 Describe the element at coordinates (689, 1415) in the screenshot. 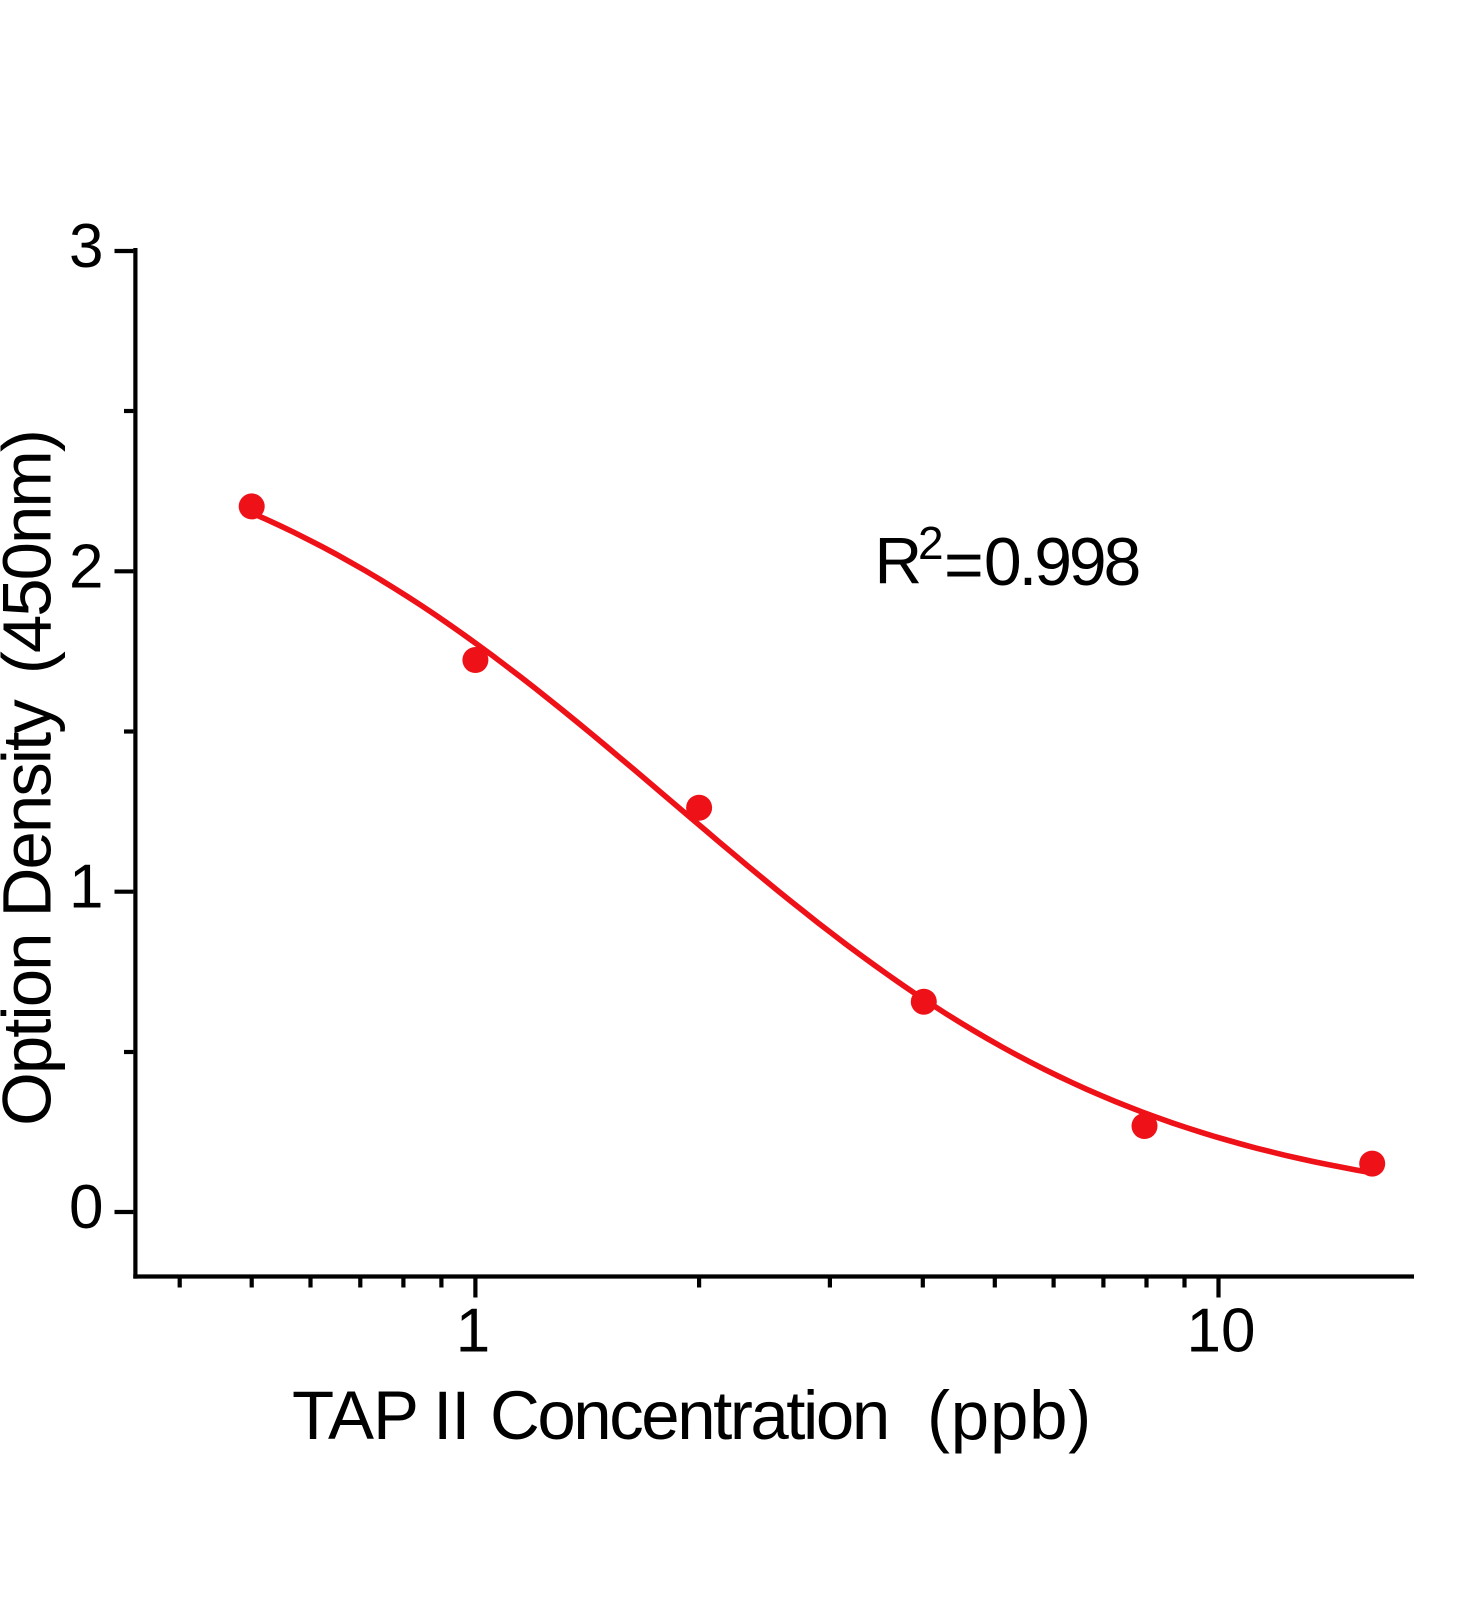

I see `svg-text: Concentration` at that location.